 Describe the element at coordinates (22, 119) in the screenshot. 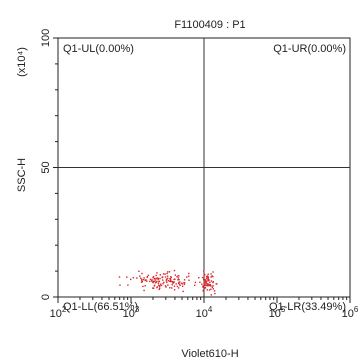

I see `y-axis-label-group: SSC-H (x10⁴)` at that location.